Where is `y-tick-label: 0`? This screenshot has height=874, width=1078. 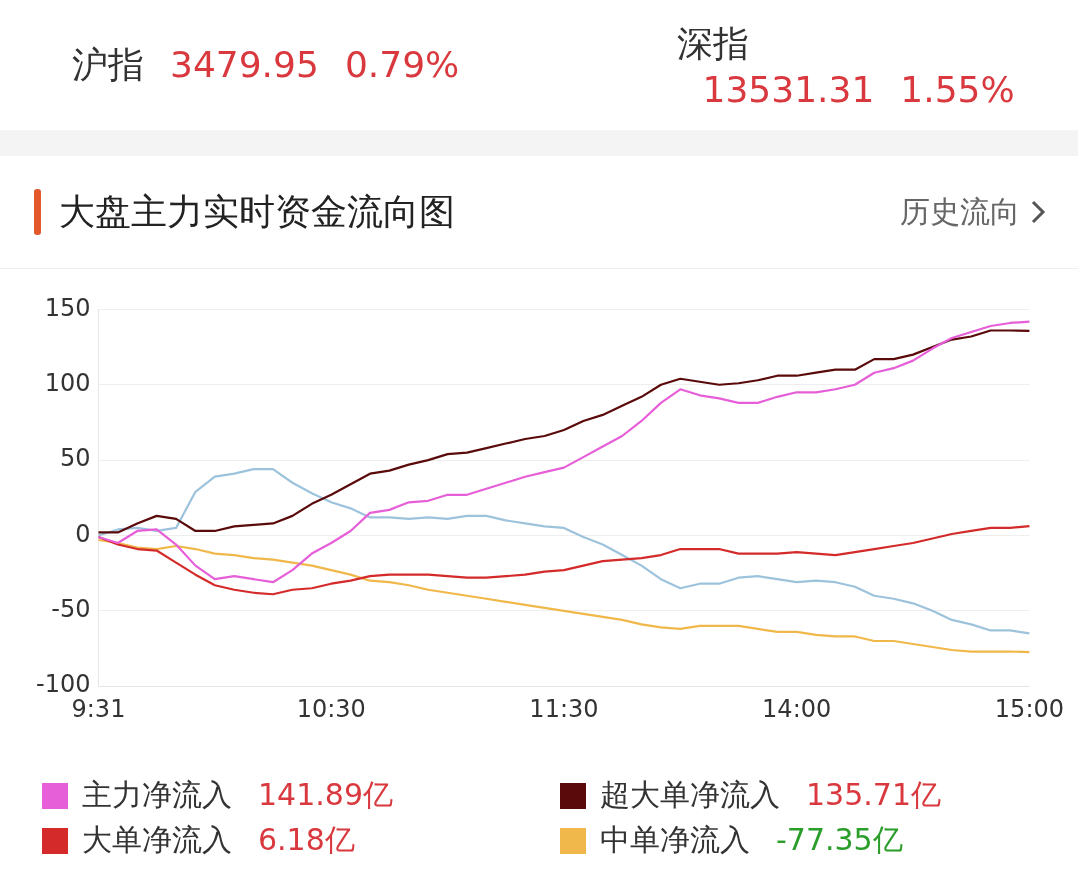 y-tick-label: 0 is located at coordinates (83, 533).